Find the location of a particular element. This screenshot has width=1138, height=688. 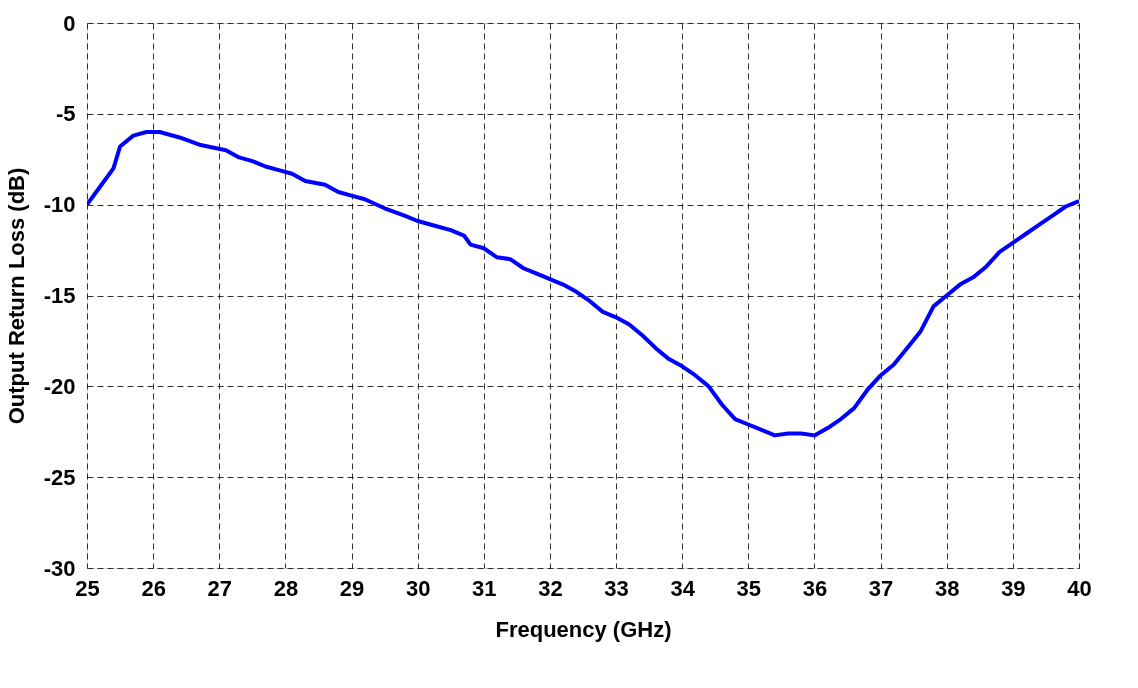

x-tick-label: 32 is located at coordinates (550, 588).